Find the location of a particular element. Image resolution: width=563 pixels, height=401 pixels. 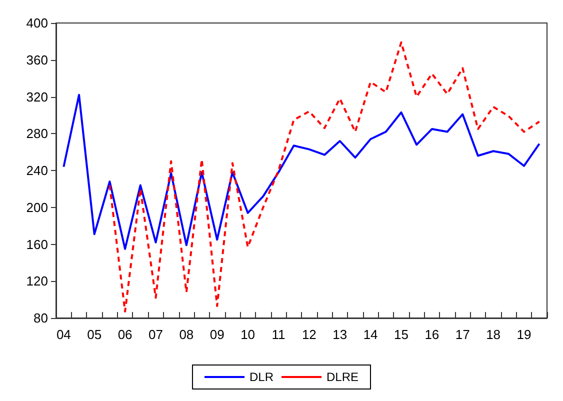

x-tick-label: 07 is located at coordinates (155, 334).